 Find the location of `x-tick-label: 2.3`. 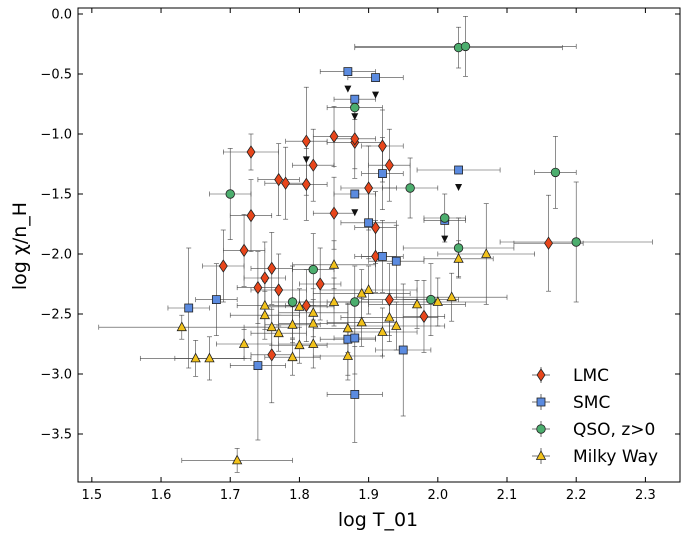

x-tick-label: 2.3 is located at coordinates (645, 495).